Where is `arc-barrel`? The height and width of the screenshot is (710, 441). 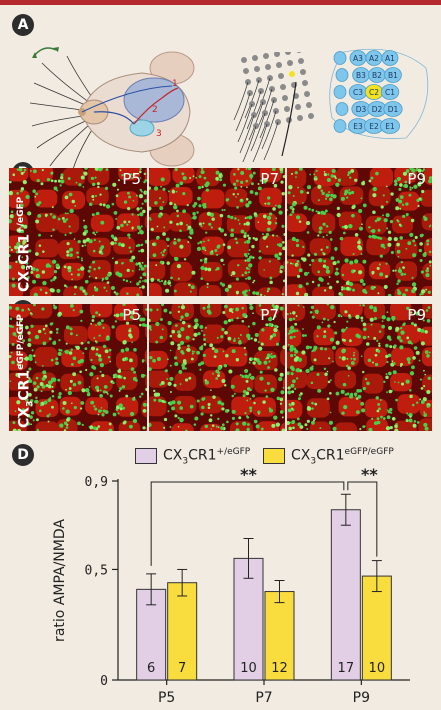 arc-barrel is located at coordinates (340, 58).